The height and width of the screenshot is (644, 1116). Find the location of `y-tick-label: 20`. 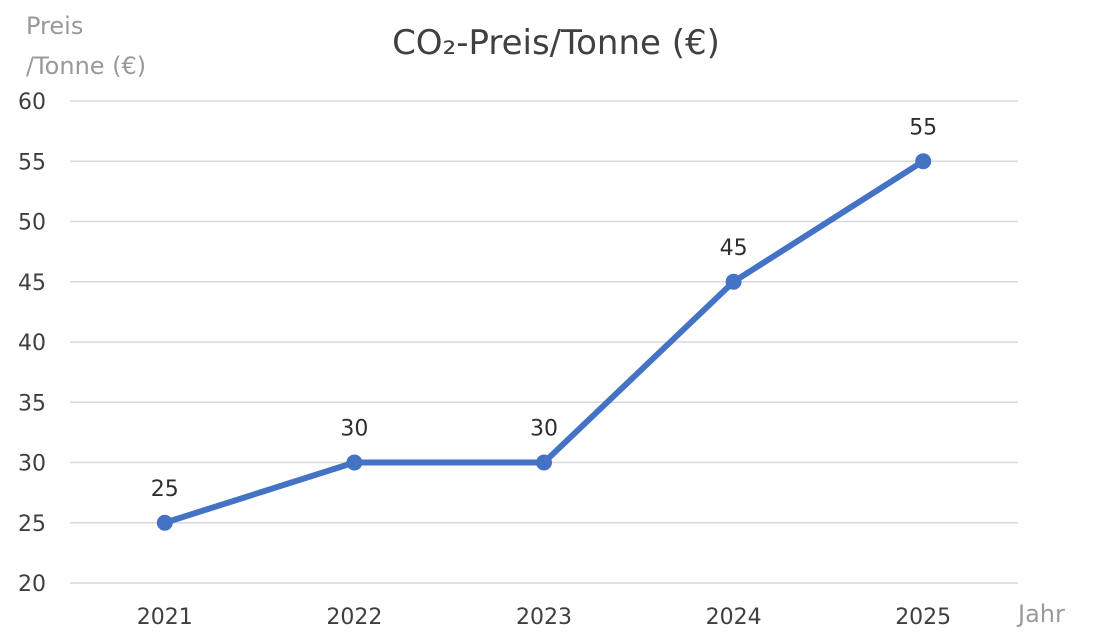

y-tick-label: 20 is located at coordinates (32, 584).